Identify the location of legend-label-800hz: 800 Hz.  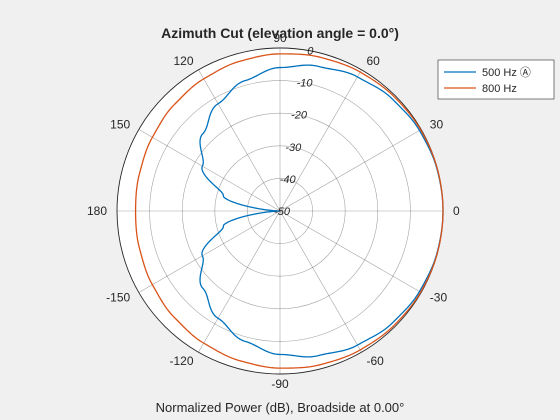
(499, 89).